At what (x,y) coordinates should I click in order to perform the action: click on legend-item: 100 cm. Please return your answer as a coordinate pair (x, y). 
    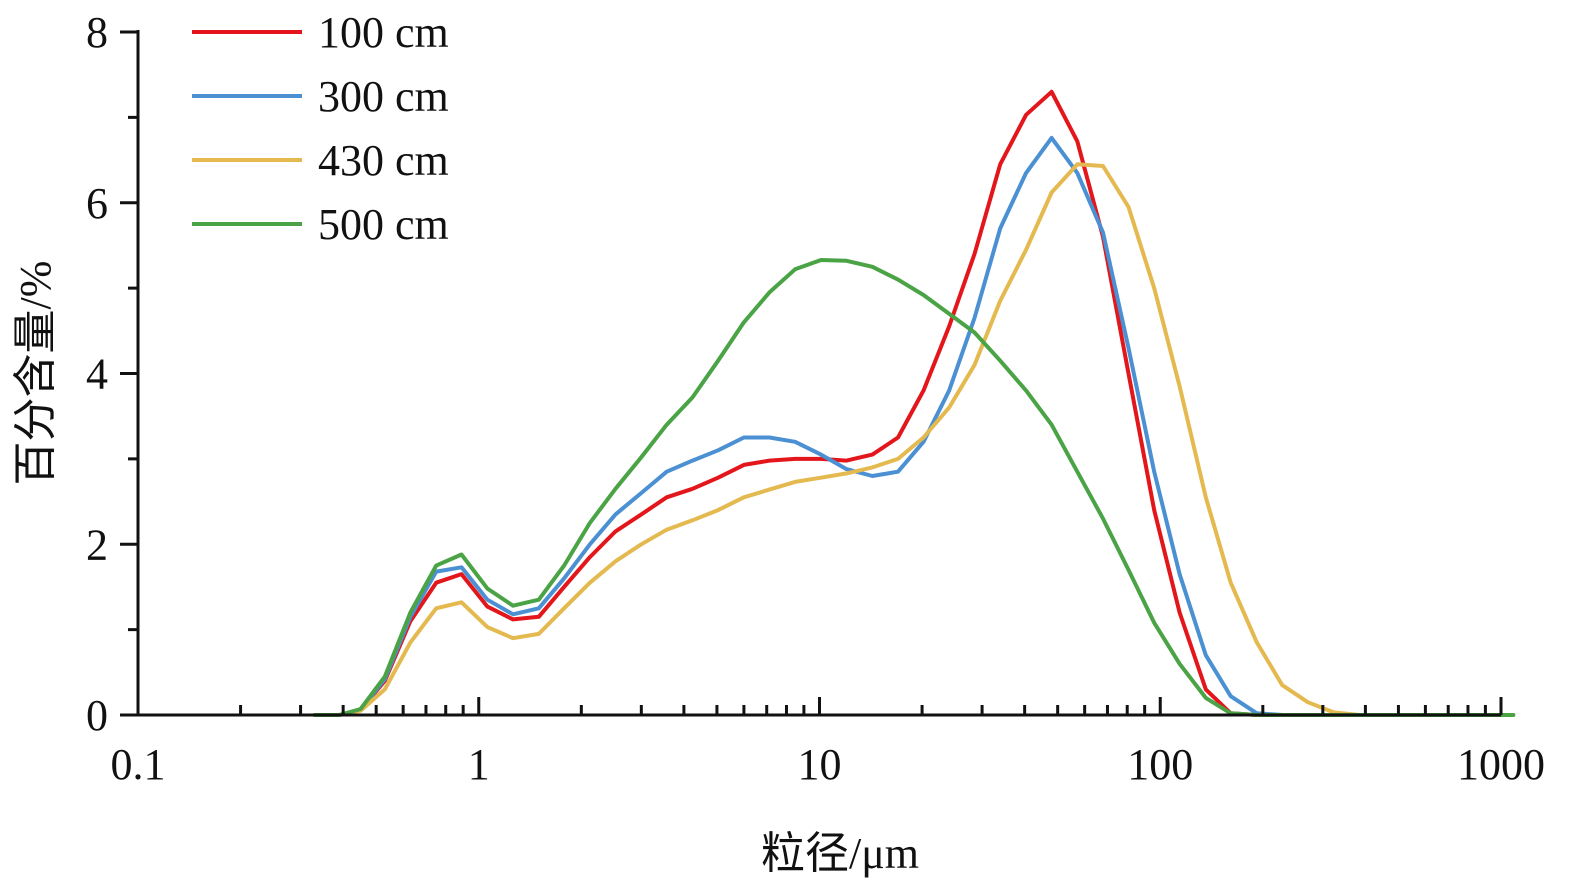
    Looking at the image, I should click on (320, 32).